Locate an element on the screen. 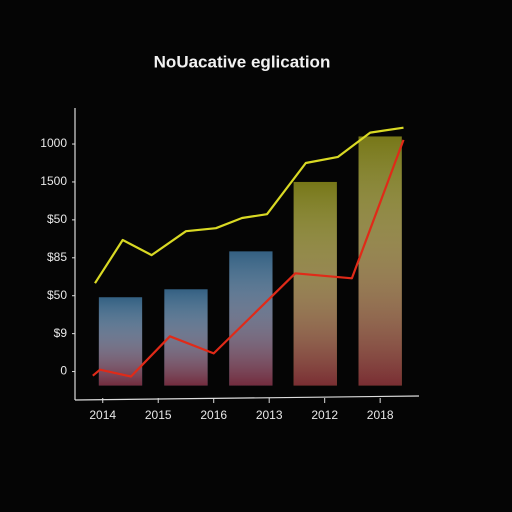 This screenshot has height=512, width=512. y-tick-label: 0 is located at coordinates (63, 371).